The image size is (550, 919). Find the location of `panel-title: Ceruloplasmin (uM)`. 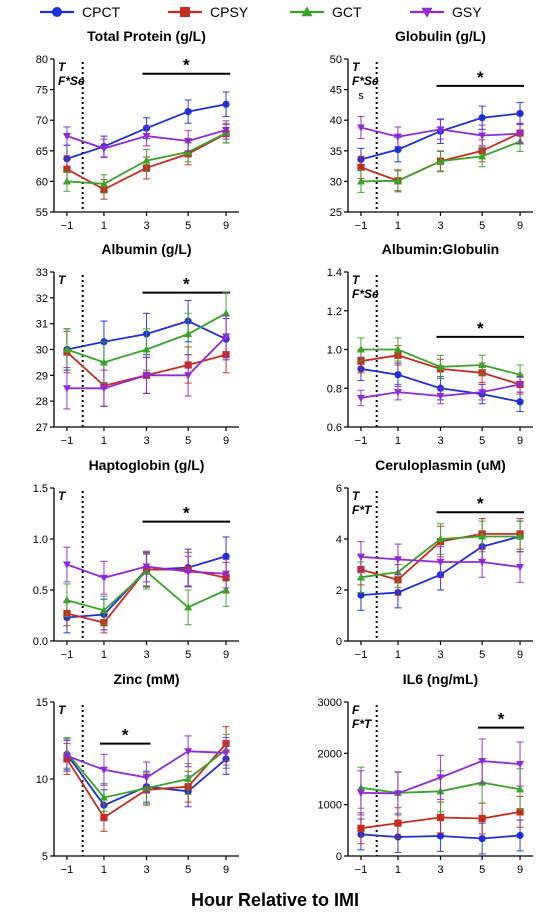

panel-title: Ceruloplasmin (uM) is located at coordinates (440, 465).